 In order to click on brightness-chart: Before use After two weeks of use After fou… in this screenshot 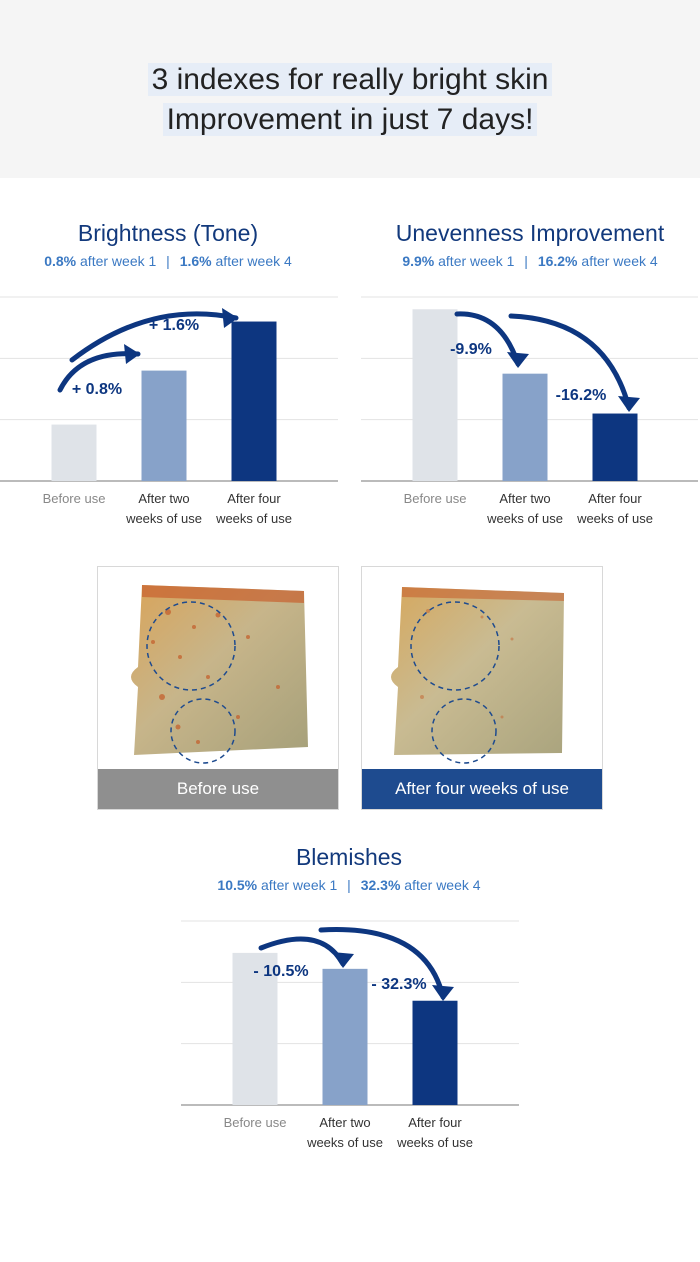, I will do `click(169, 411)`.